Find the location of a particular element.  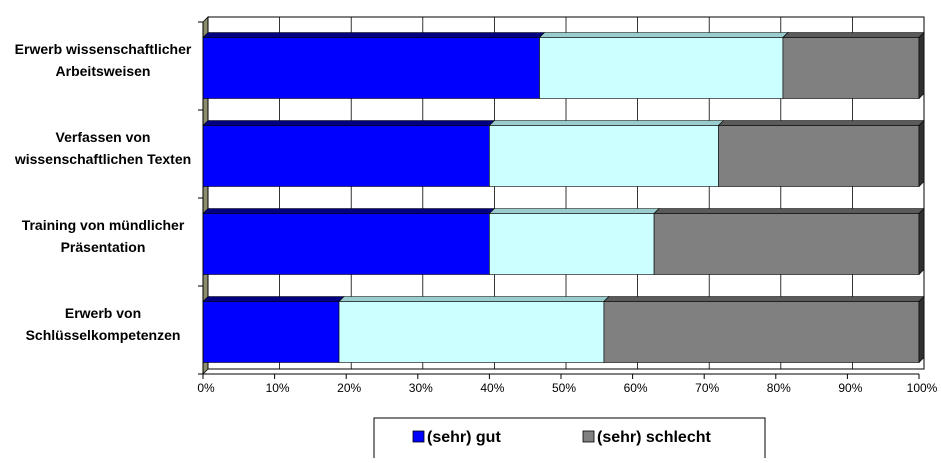

category-label: Training von mündlicher Präsentation is located at coordinates (103, 236).